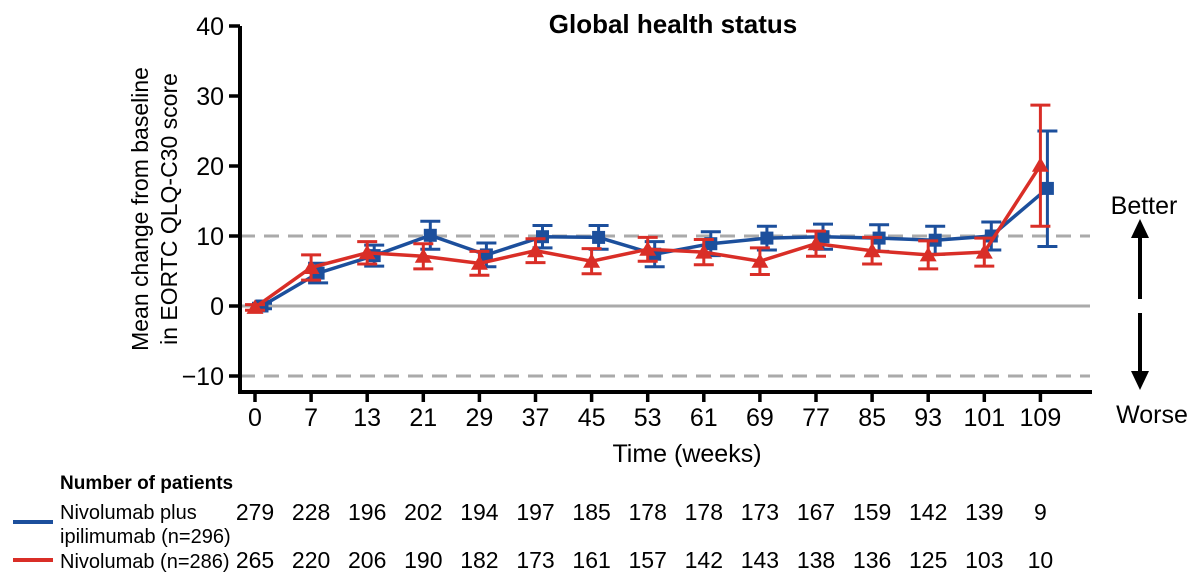 The width and height of the screenshot is (1200, 578). What do you see at coordinates (536, 418) in the screenshot?
I see `x-tick-label: 37` at bounding box center [536, 418].